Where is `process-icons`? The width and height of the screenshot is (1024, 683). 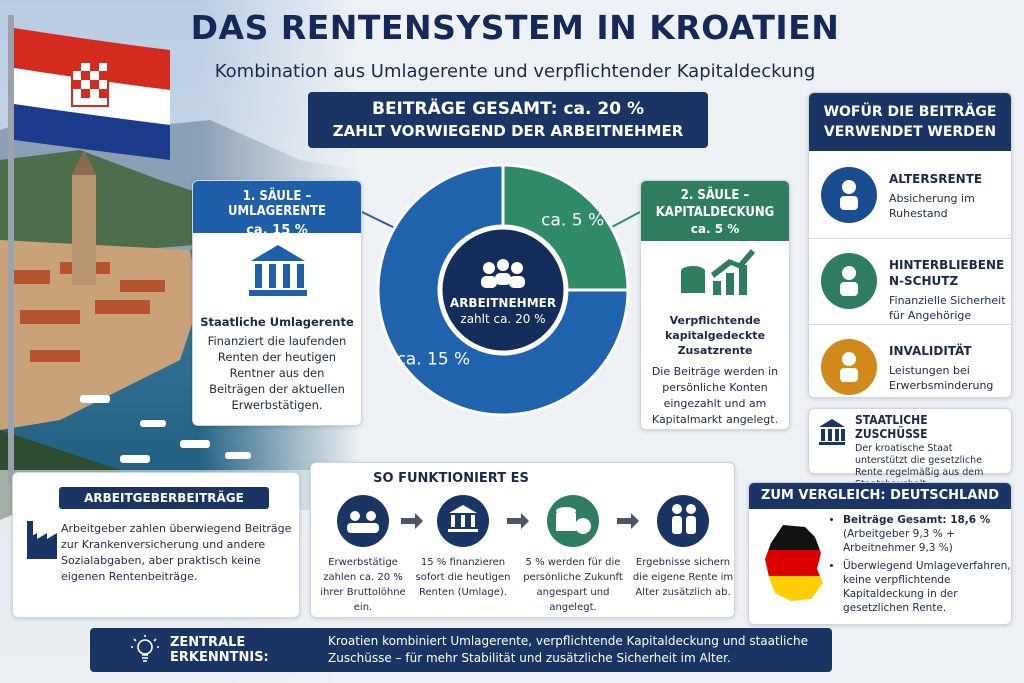
process-icons is located at coordinates (523, 521).